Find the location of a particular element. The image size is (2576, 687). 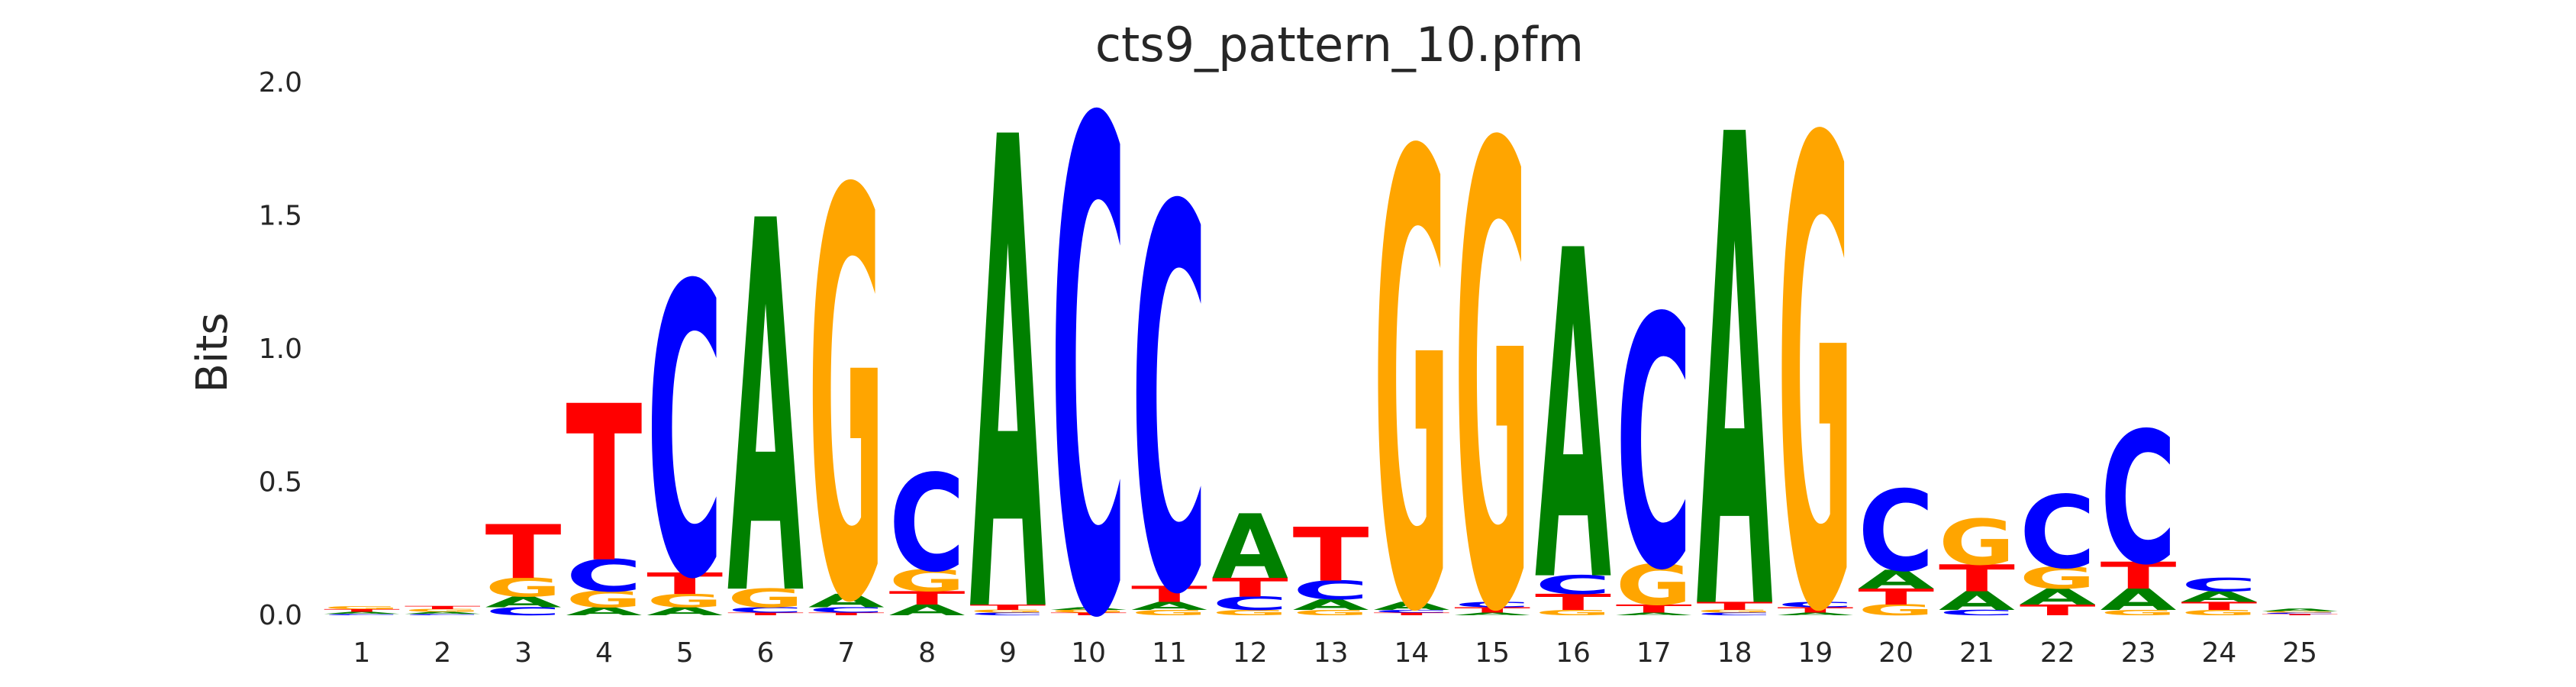

y-tick-label: 1.0 is located at coordinates (280, 349).